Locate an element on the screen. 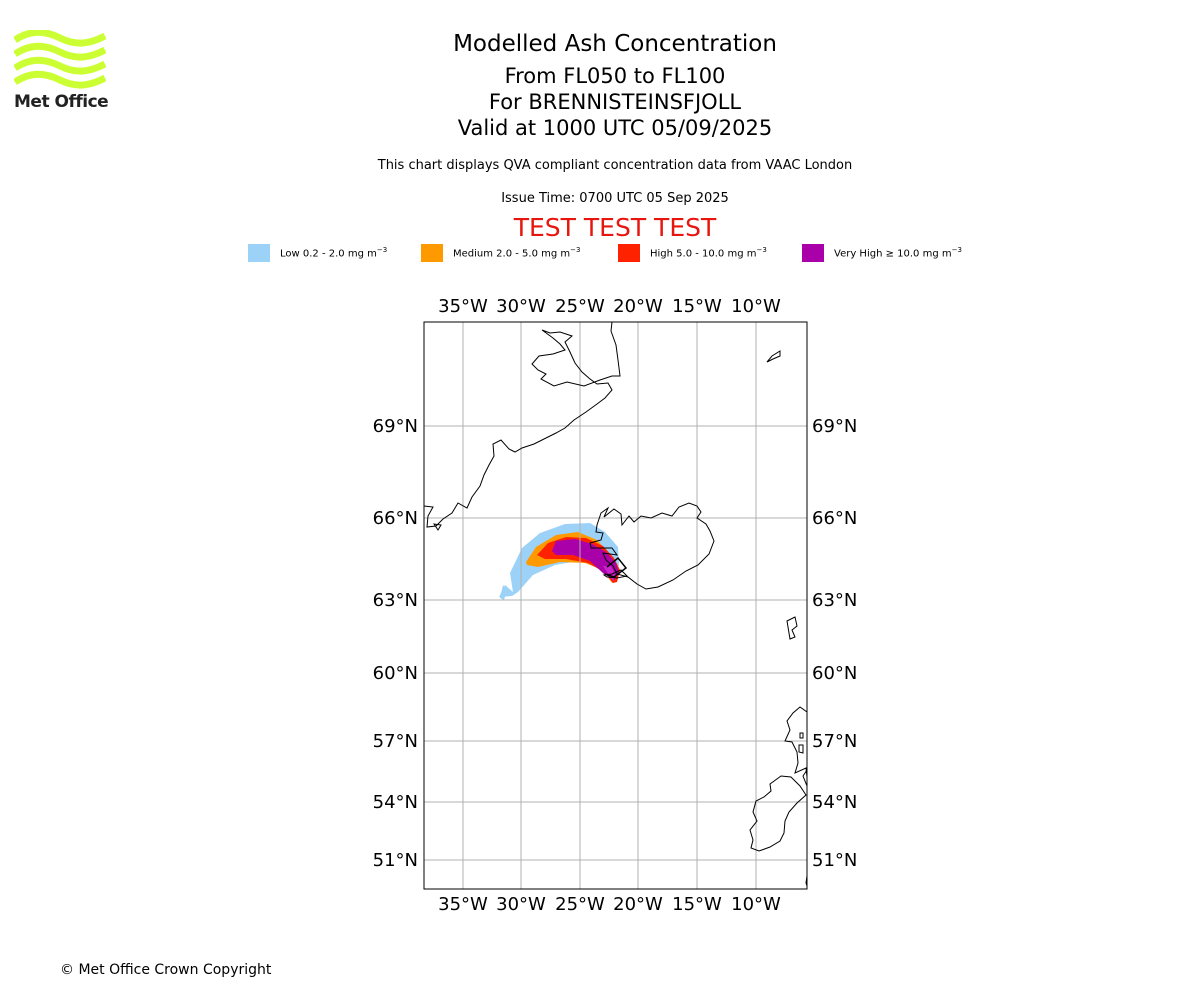  faroe-islands is located at coordinates (792, 628).